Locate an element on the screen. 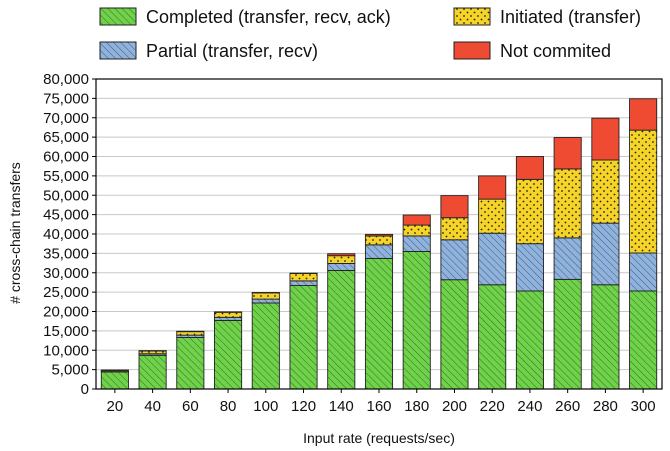 The width and height of the screenshot is (670, 451). x-tick-label: 280 is located at coordinates (605, 406).